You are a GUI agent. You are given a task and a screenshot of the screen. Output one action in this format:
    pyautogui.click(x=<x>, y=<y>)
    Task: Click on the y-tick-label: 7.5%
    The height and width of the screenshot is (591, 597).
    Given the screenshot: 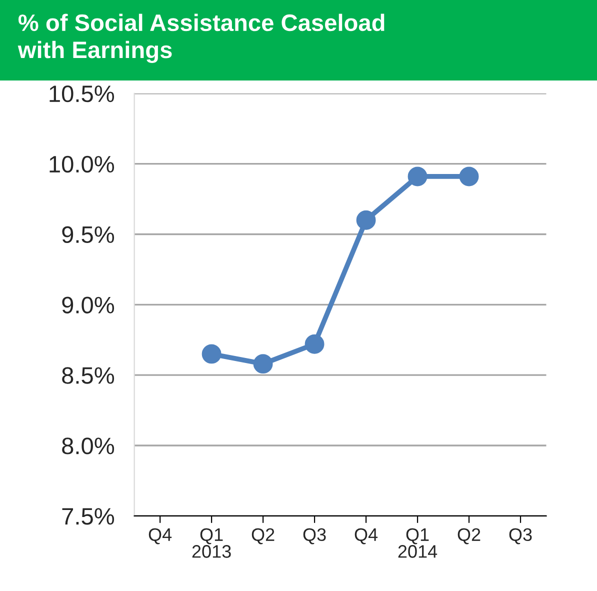 What is the action you would take?
    pyautogui.click(x=88, y=516)
    